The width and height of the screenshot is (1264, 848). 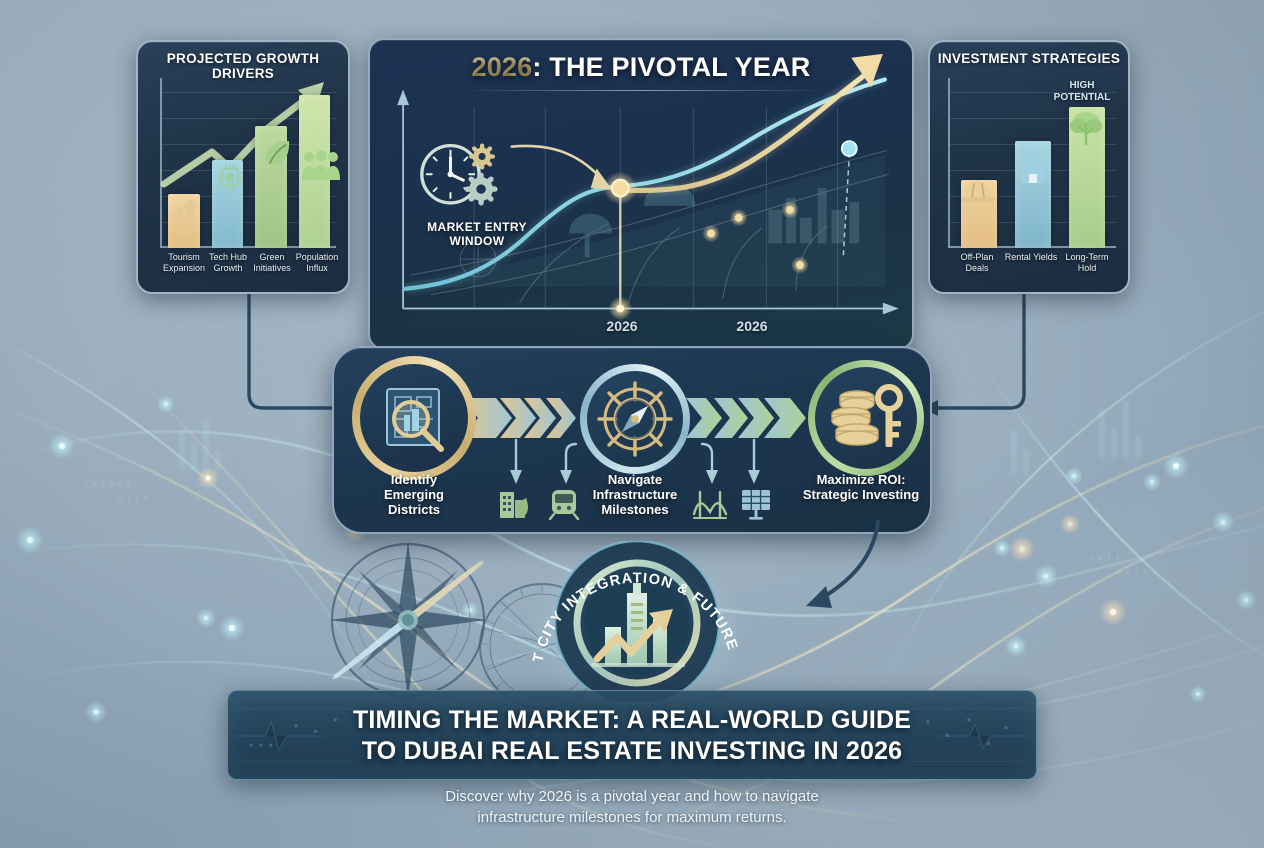 I want to click on center-title-year: 2026, so click(x=502, y=67).